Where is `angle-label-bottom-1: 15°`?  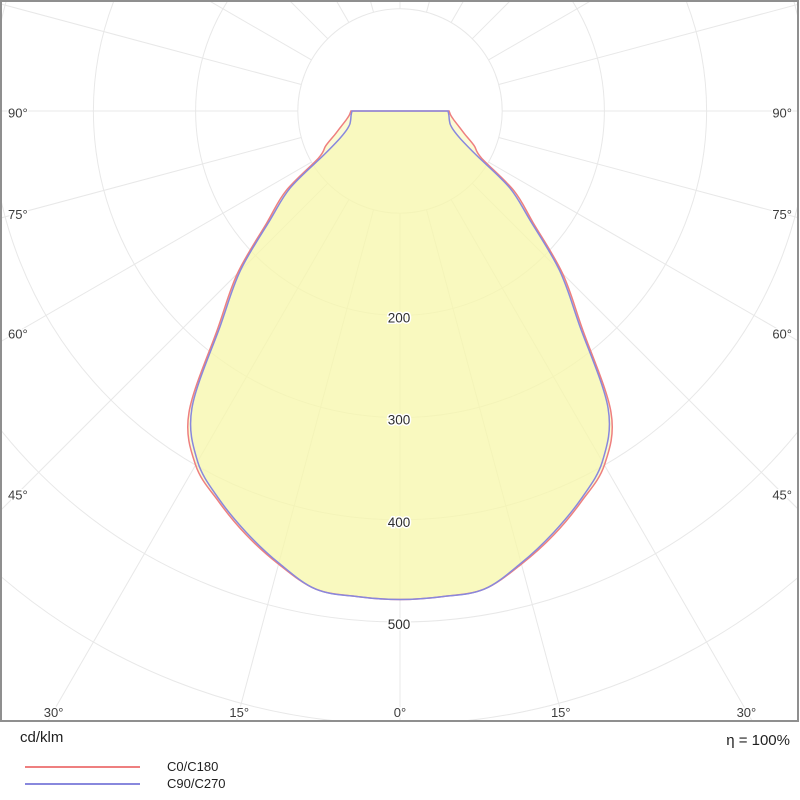 angle-label-bottom-1: 15° is located at coordinates (239, 712).